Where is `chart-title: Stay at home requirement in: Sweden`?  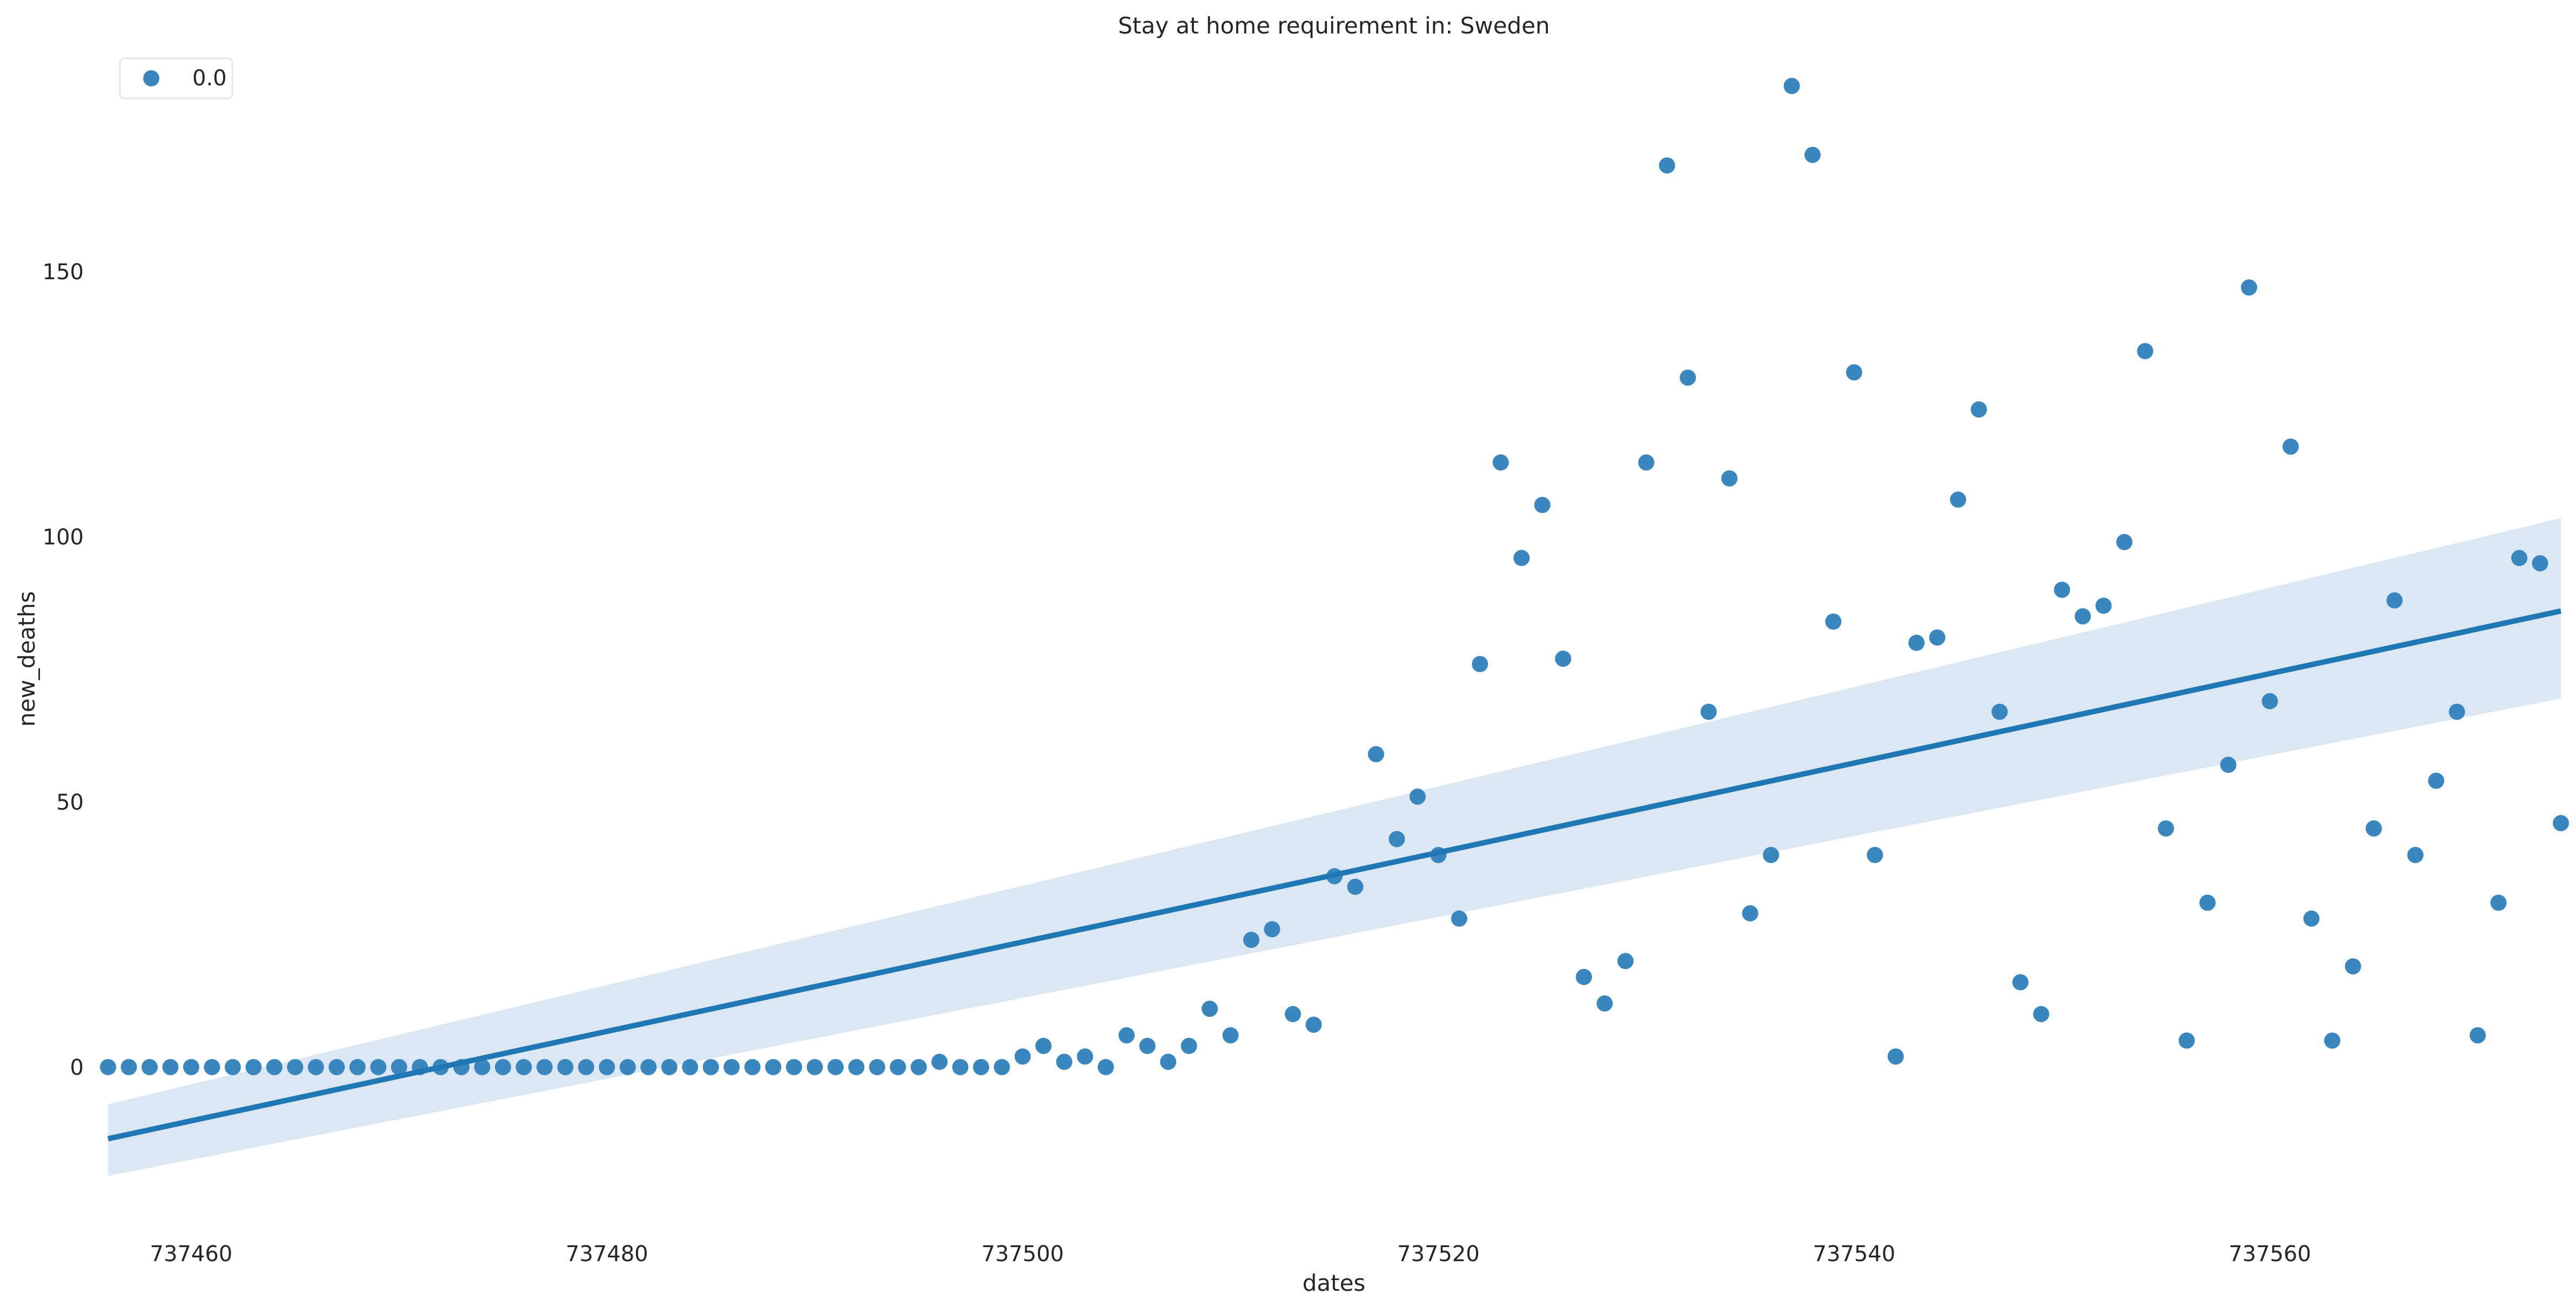 chart-title: Stay at home requirement in: Sweden is located at coordinates (1333, 26).